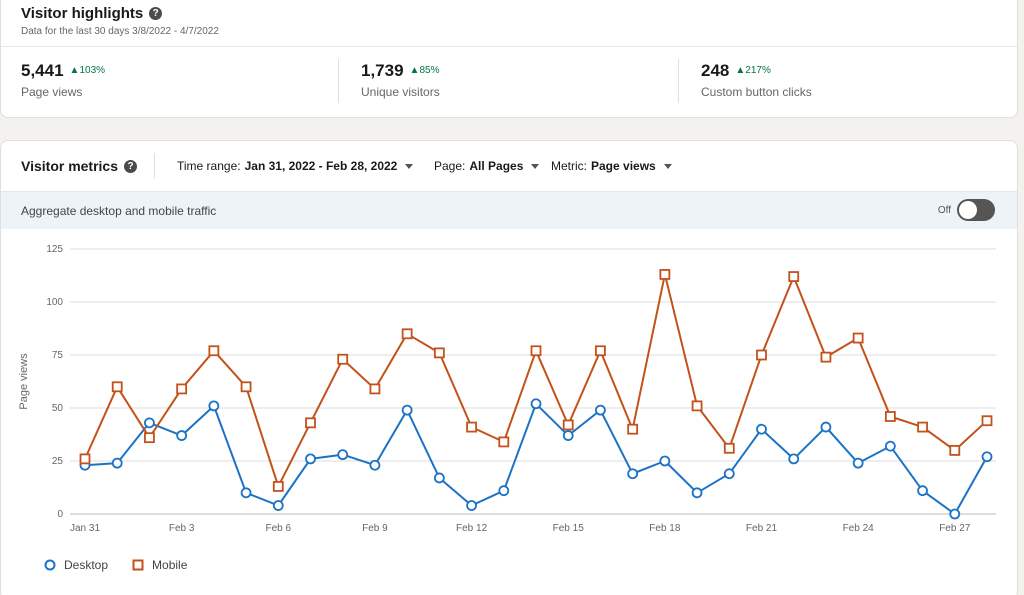  What do you see at coordinates (278, 528) in the screenshot?
I see `x-tick-label: Feb 6` at bounding box center [278, 528].